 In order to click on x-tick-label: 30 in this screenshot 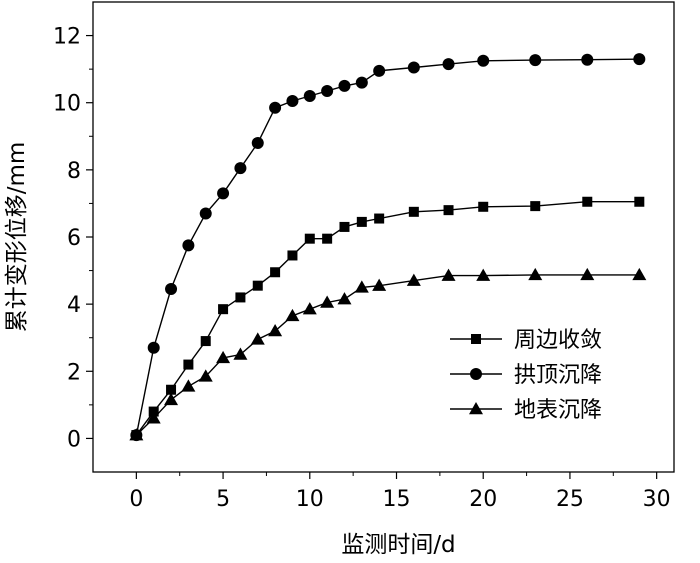, I will do `click(657, 499)`.